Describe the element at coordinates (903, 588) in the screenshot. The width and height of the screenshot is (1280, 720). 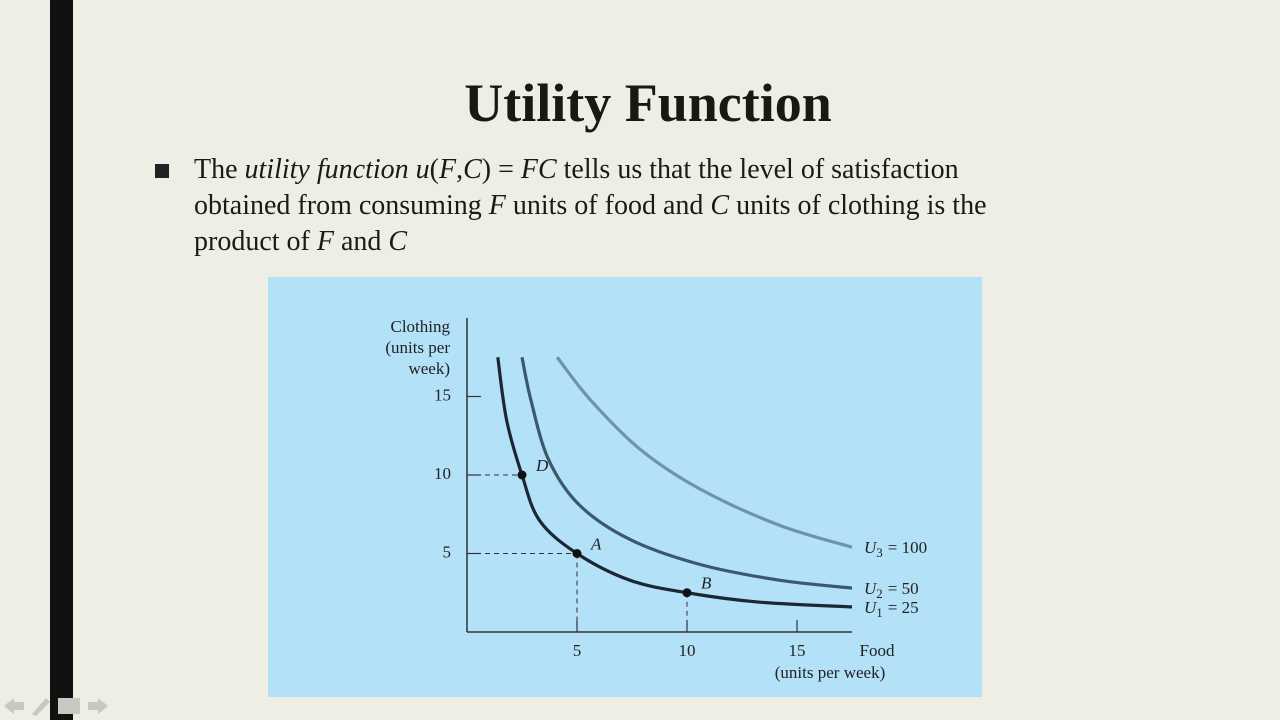
I see `curve-level: = 50` at that location.